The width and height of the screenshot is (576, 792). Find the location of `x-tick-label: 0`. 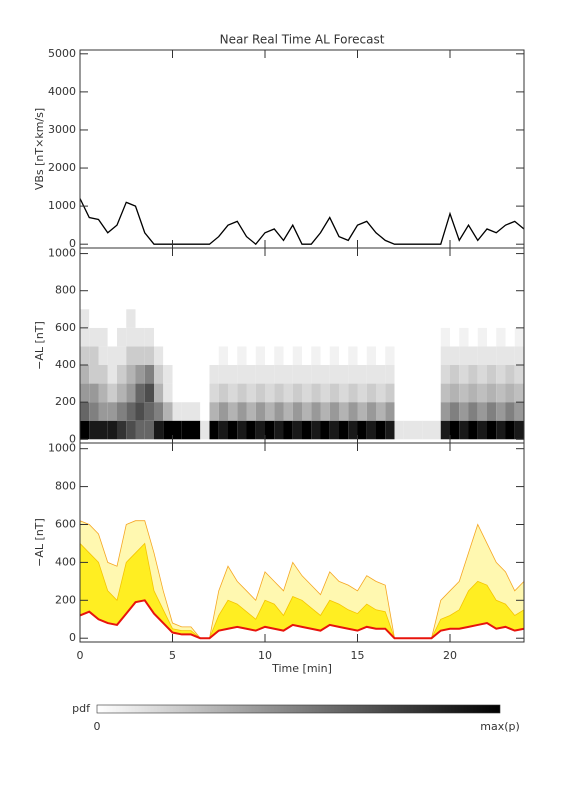

x-tick-label: 0 is located at coordinates (80, 655).